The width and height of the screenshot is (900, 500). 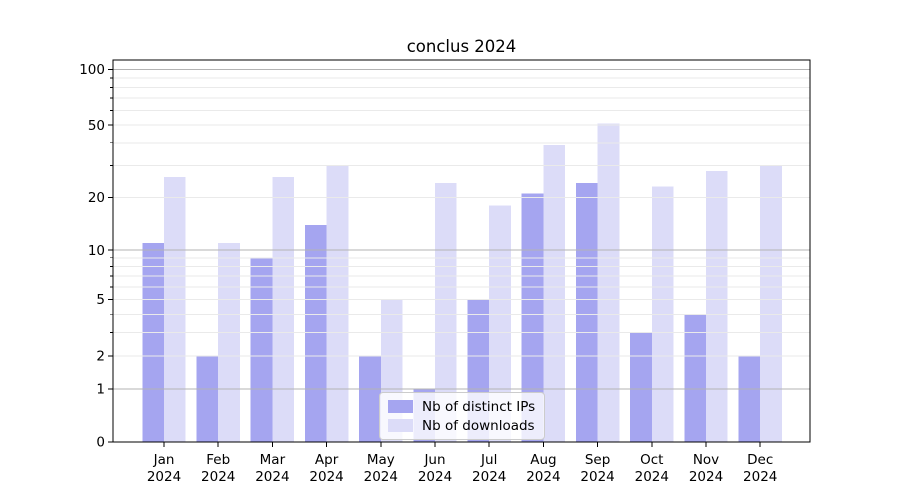 What do you see at coordinates (461, 46) in the screenshot?
I see `chart-title: conclus 2024` at bounding box center [461, 46].